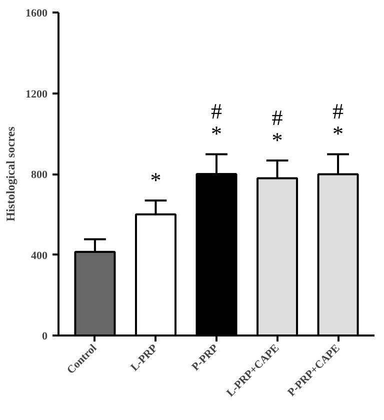 This screenshot has width=384, height=420. What do you see at coordinates (45, 336) in the screenshot?
I see `y-tick-label: 0` at bounding box center [45, 336].